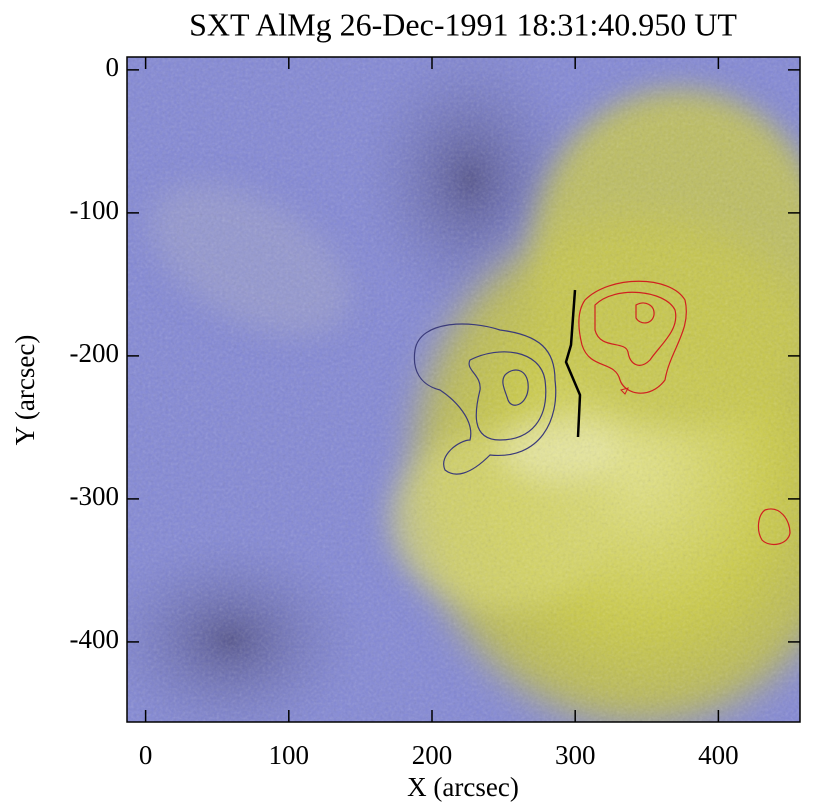  I want to click on y-tick-label: -100, so click(95, 210).